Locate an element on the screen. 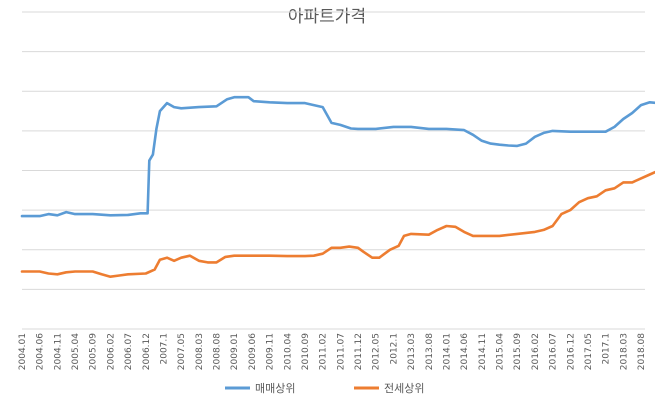 This screenshot has height=409, width=655. x-tick-label: 2004.06 is located at coordinates (41, 351).